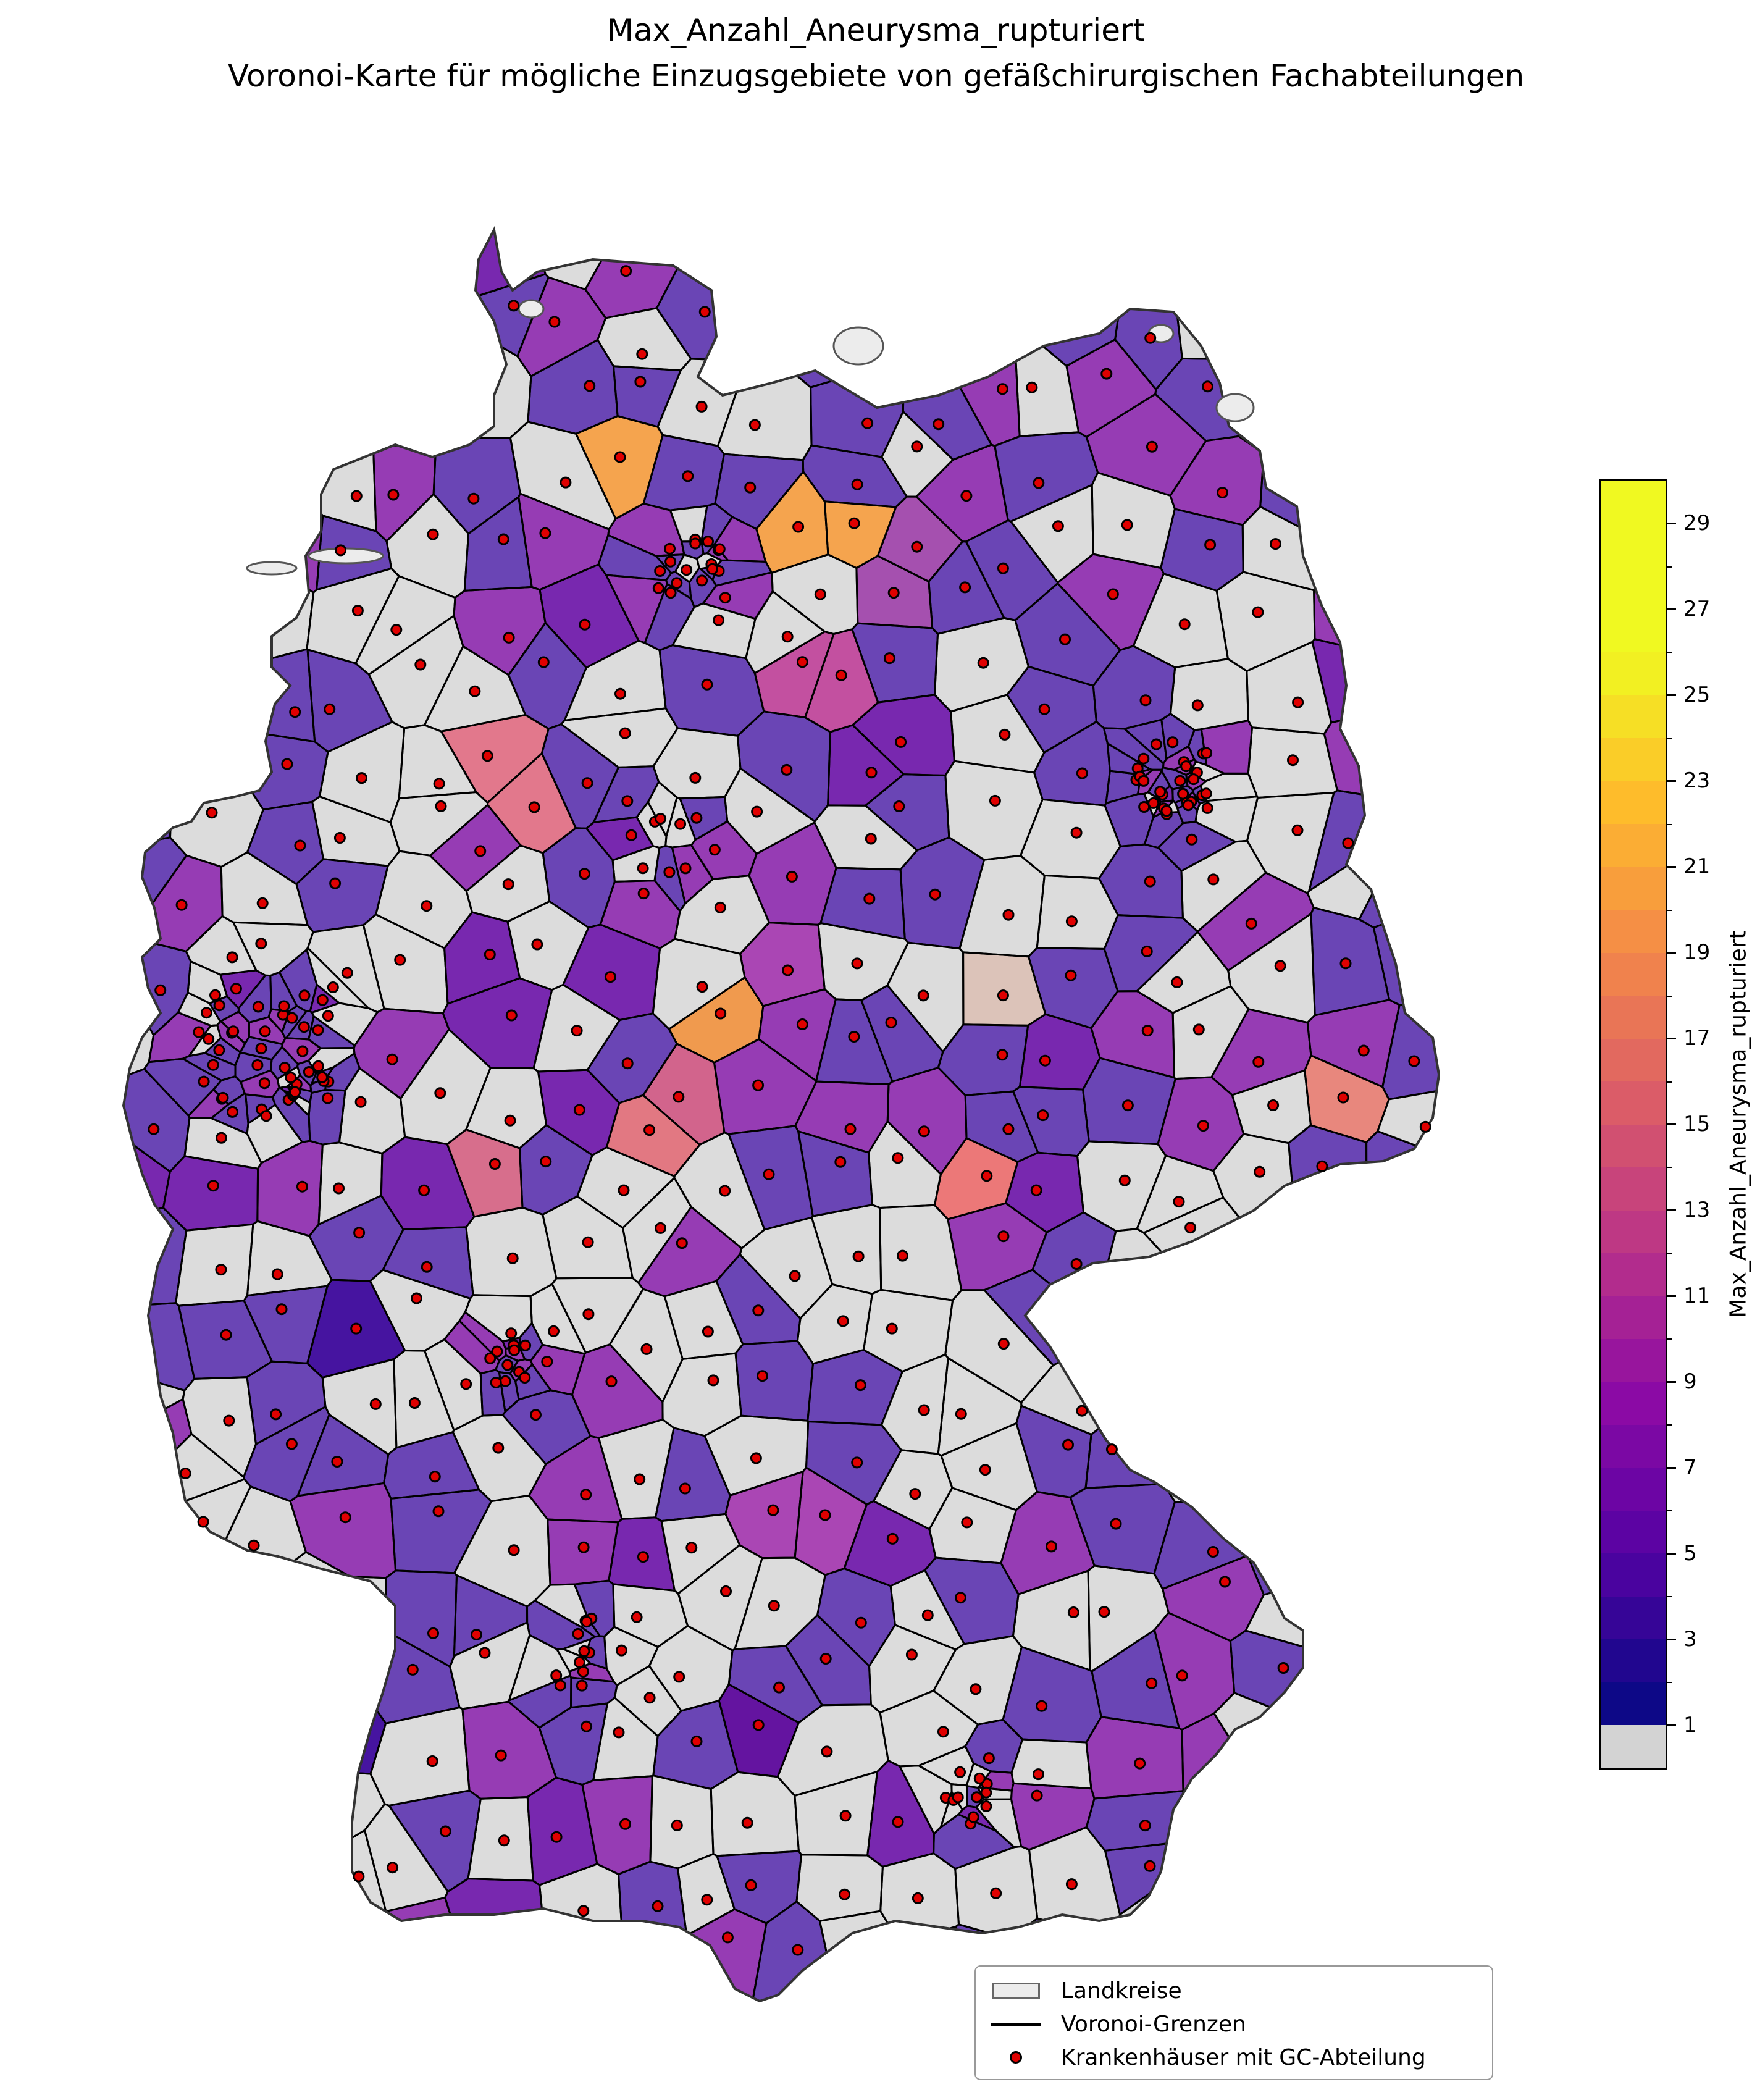 This screenshot has width=1752, height=2100. I want to click on colorbar-tick-label: 15, so click(1697, 1124).